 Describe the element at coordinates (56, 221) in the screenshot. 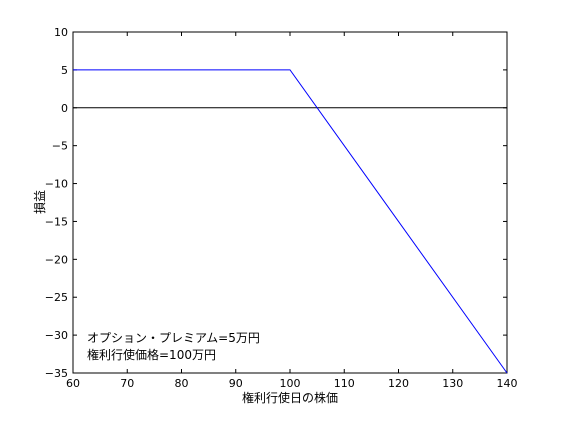

I see `y-tick-label: −15` at that location.